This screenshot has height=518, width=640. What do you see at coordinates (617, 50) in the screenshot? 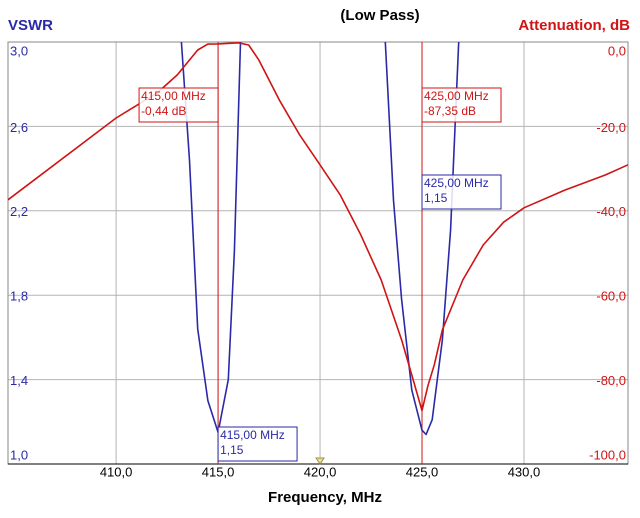
I see `y2-tick-label: 0,0` at bounding box center [617, 50].